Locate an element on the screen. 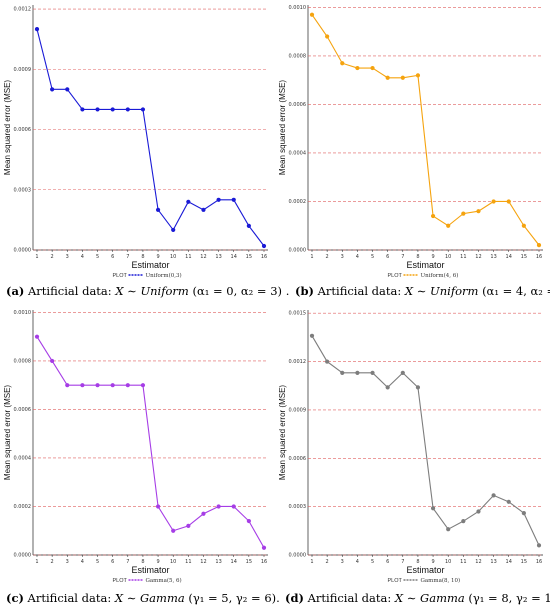 The height and width of the screenshot is (609, 550). y-tick-label: 0.0002 is located at coordinates (298, 202).